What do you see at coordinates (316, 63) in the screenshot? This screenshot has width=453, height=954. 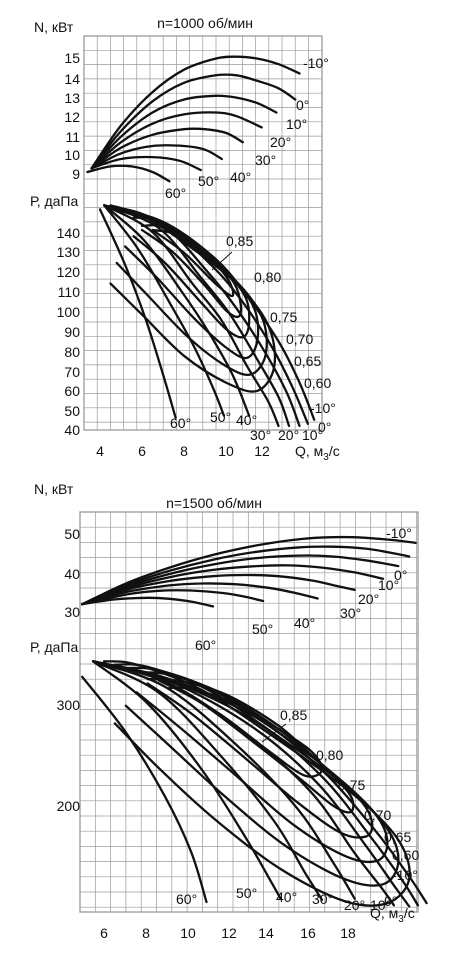 I see `panel-1-power-curve-label: -10°` at bounding box center [316, 63].